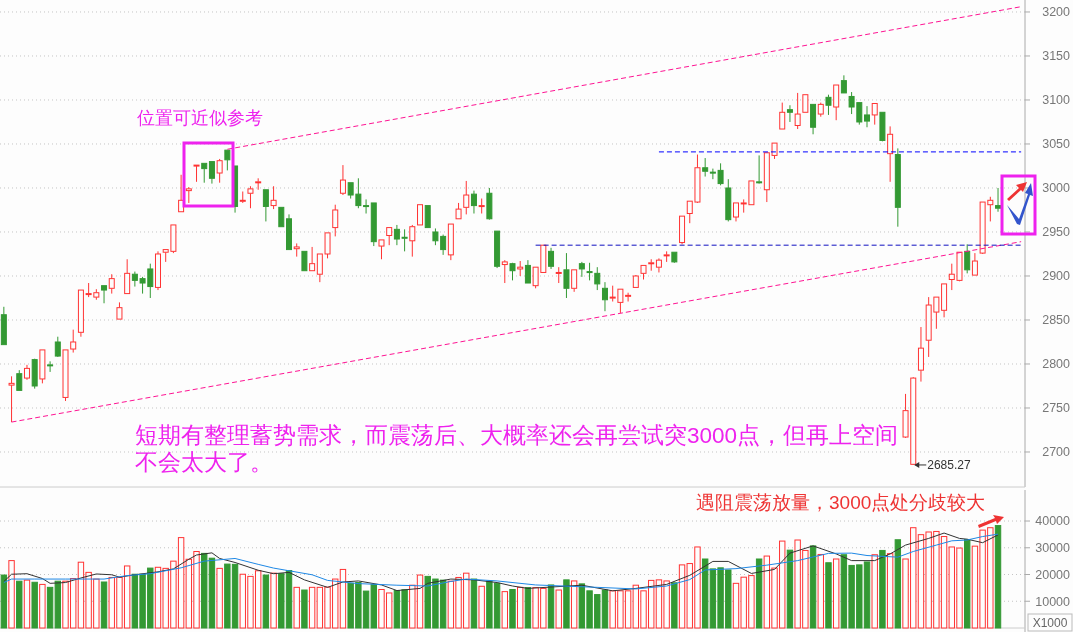  What do you see at coordinates (1056, 320) in the screenshot?
I see `y-tick-label: 2850` at bounding box center [1056, 320].